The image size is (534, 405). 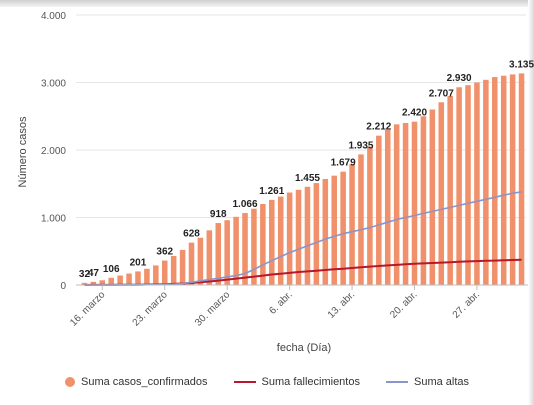 I want to click on x-tick-label: 20. abr., so click(x=403, y=304).